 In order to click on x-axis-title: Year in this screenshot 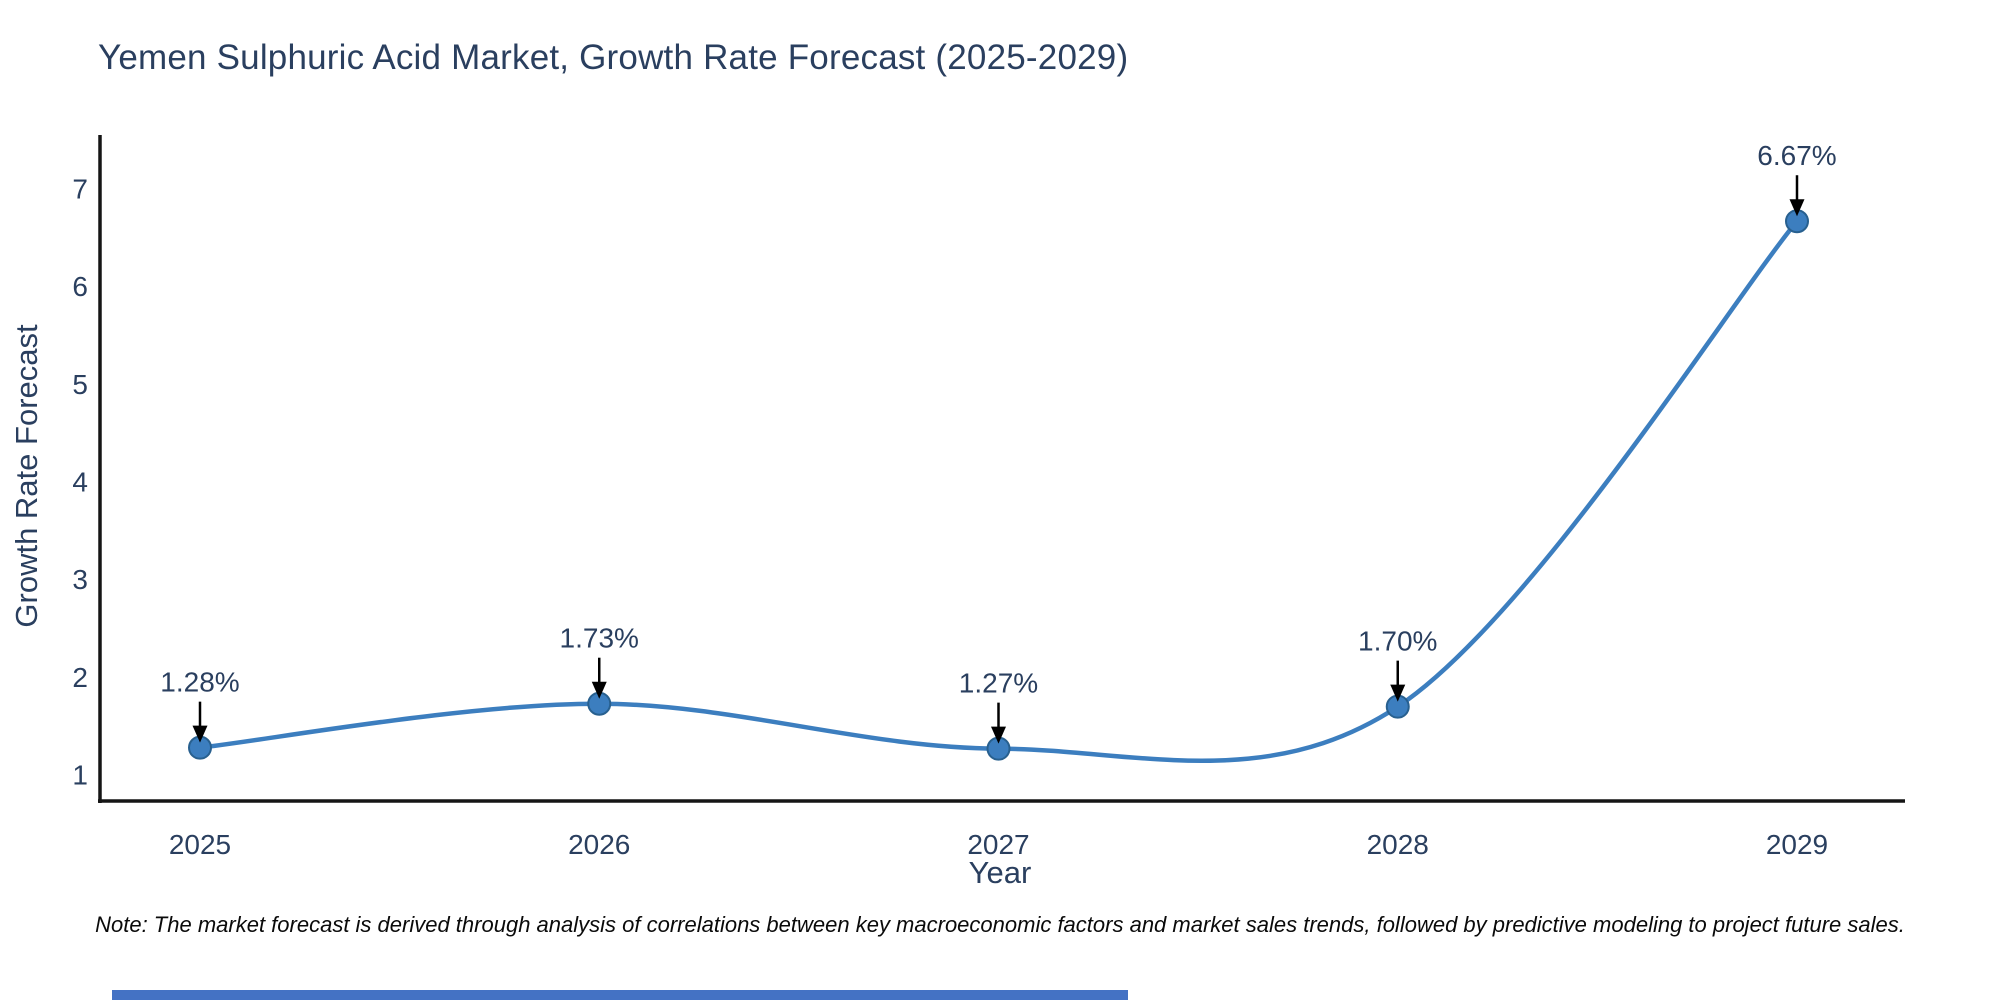, I will do `click(1000, 872)`.